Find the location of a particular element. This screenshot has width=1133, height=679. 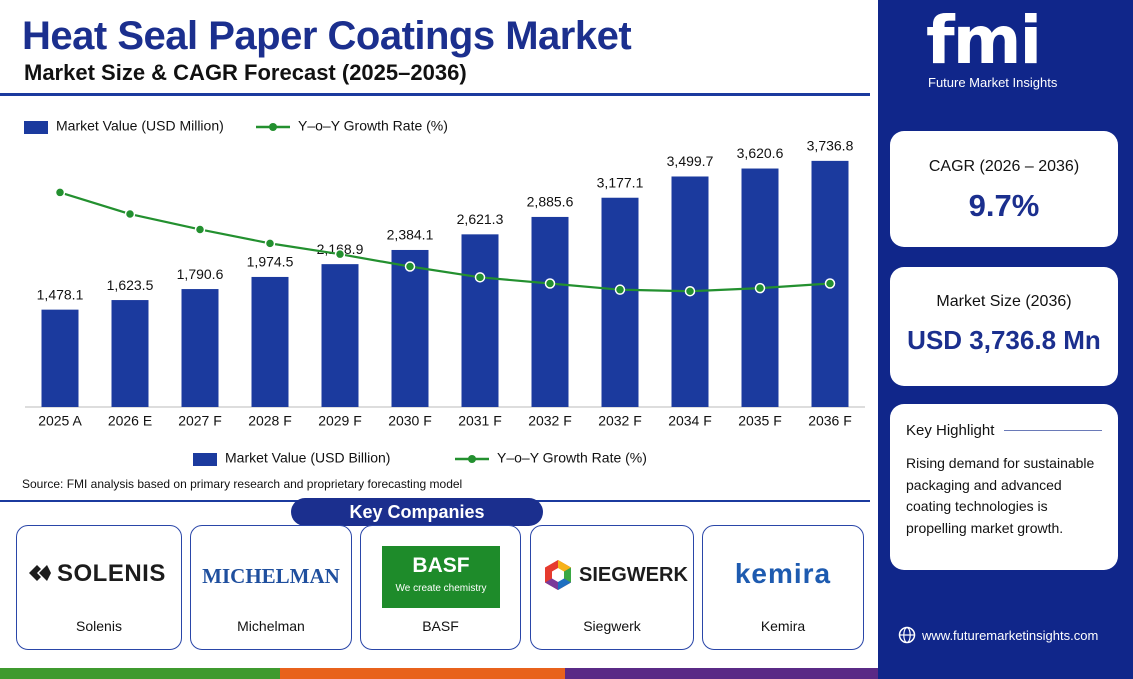

highlight-rule is located at coordinates (1053, 430).